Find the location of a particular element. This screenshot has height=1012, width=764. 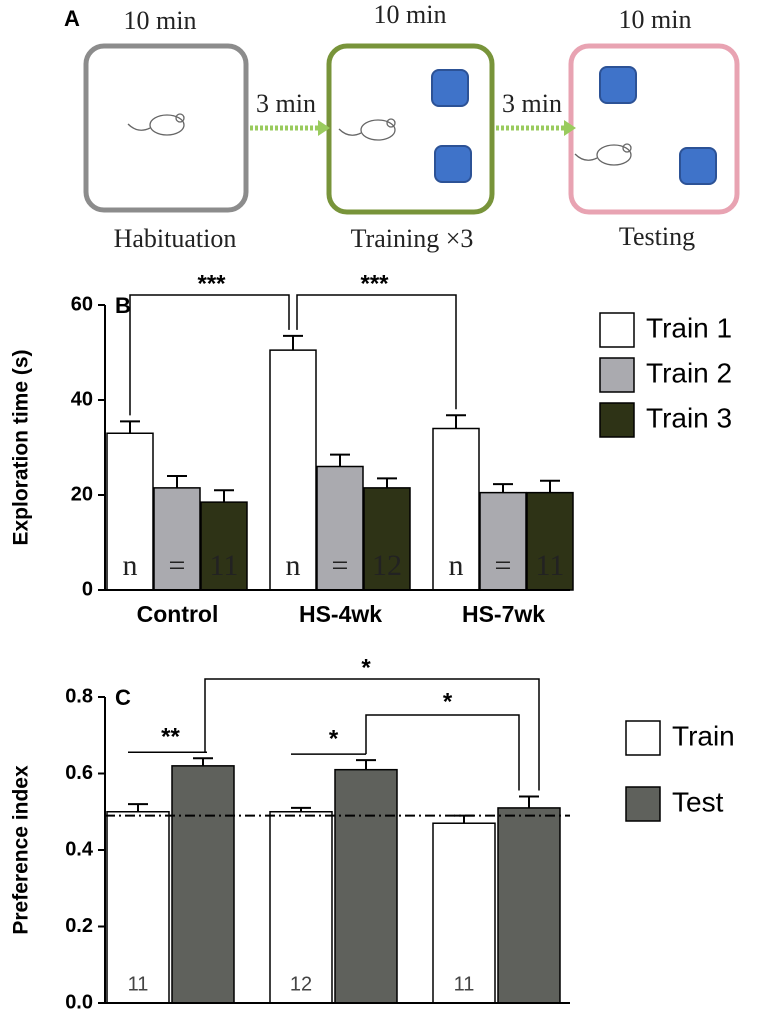

y-tick-label: 0.2 is located at coordinates (79, 926).